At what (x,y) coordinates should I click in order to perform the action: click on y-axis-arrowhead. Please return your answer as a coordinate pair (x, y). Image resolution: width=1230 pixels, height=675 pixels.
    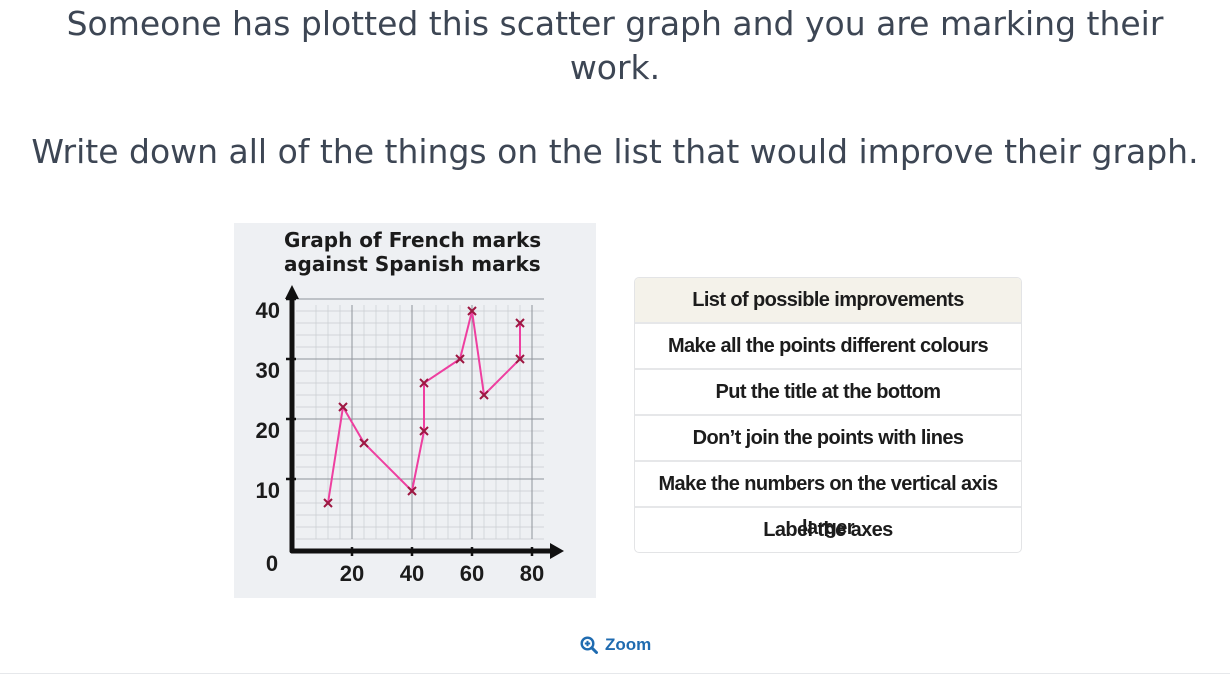
    Looking at the image, I should click on (292, 292).